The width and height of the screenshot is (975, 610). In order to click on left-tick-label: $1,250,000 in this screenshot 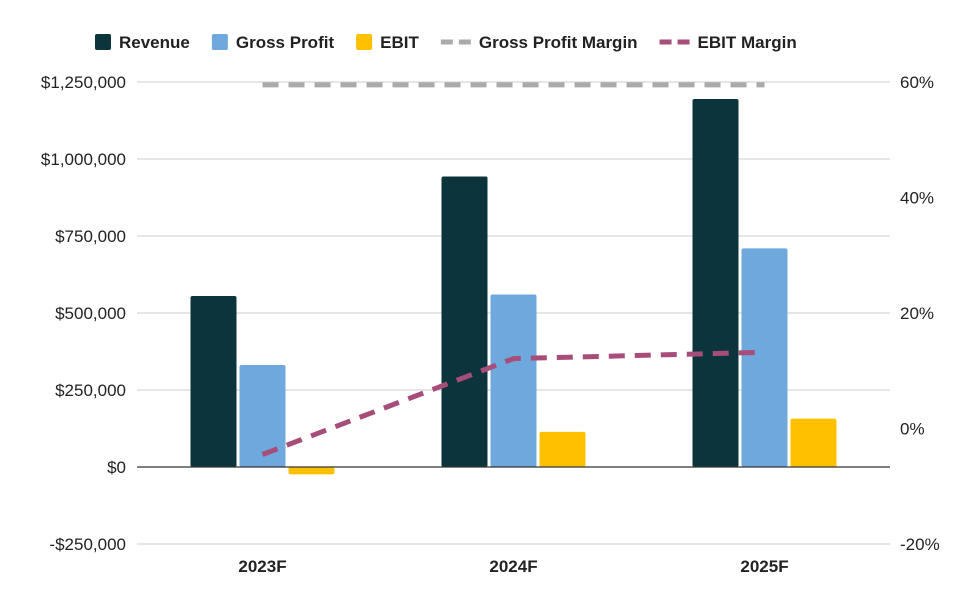, I will do `click(83, 82)`.